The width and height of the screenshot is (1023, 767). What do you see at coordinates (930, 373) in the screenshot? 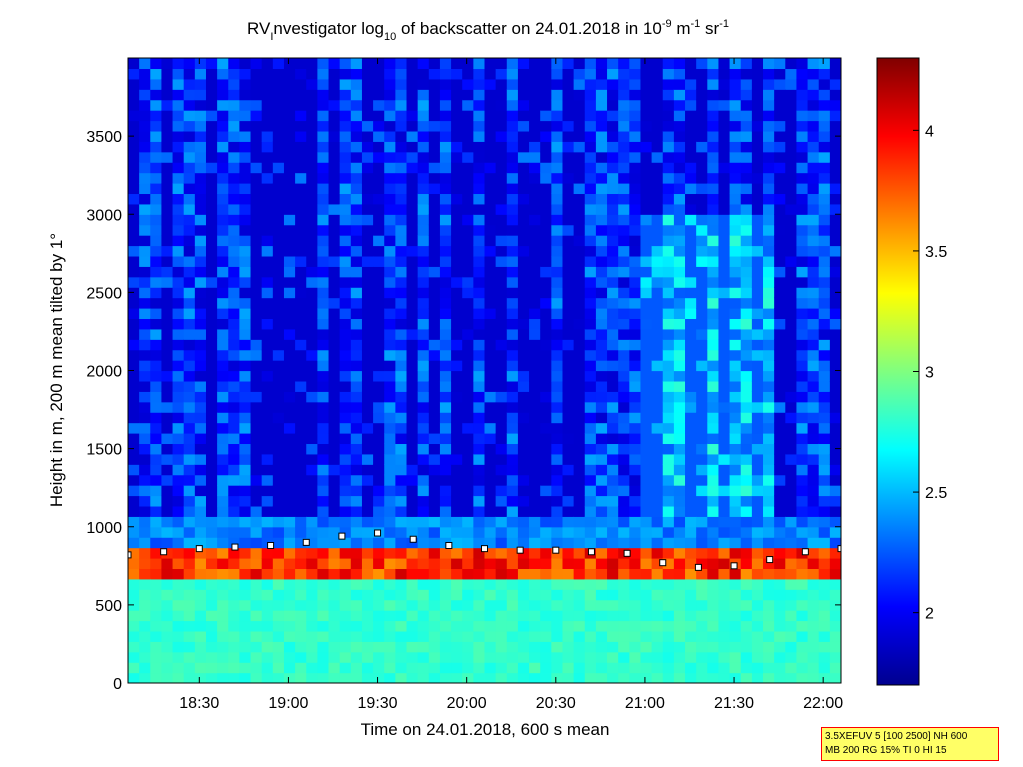
I see `colorbar-axis: 22.533.54` at bounding box center [930, 373].